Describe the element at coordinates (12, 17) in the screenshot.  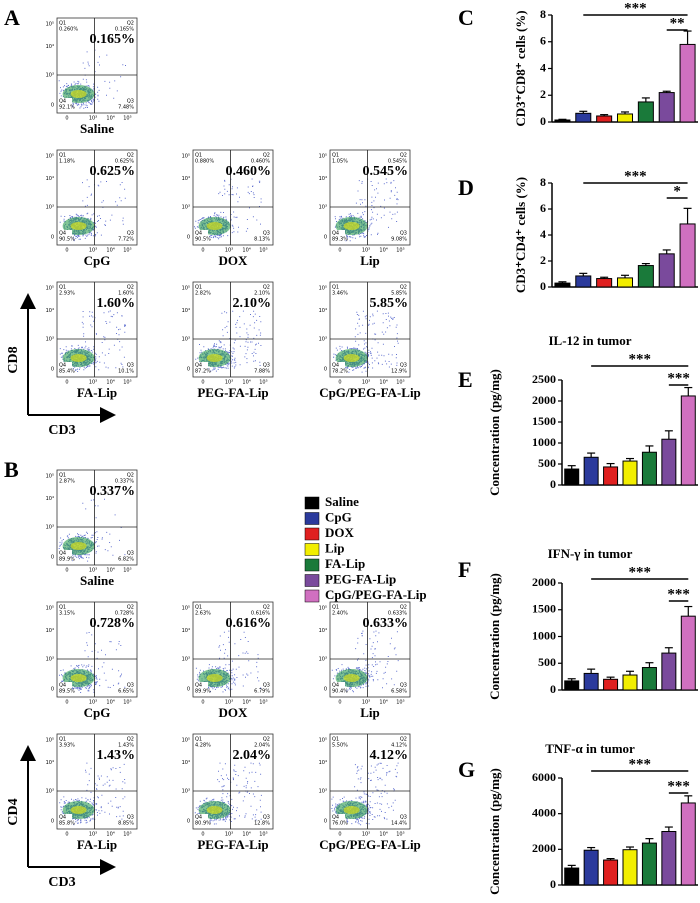
I see `panel-label: A` at that location.